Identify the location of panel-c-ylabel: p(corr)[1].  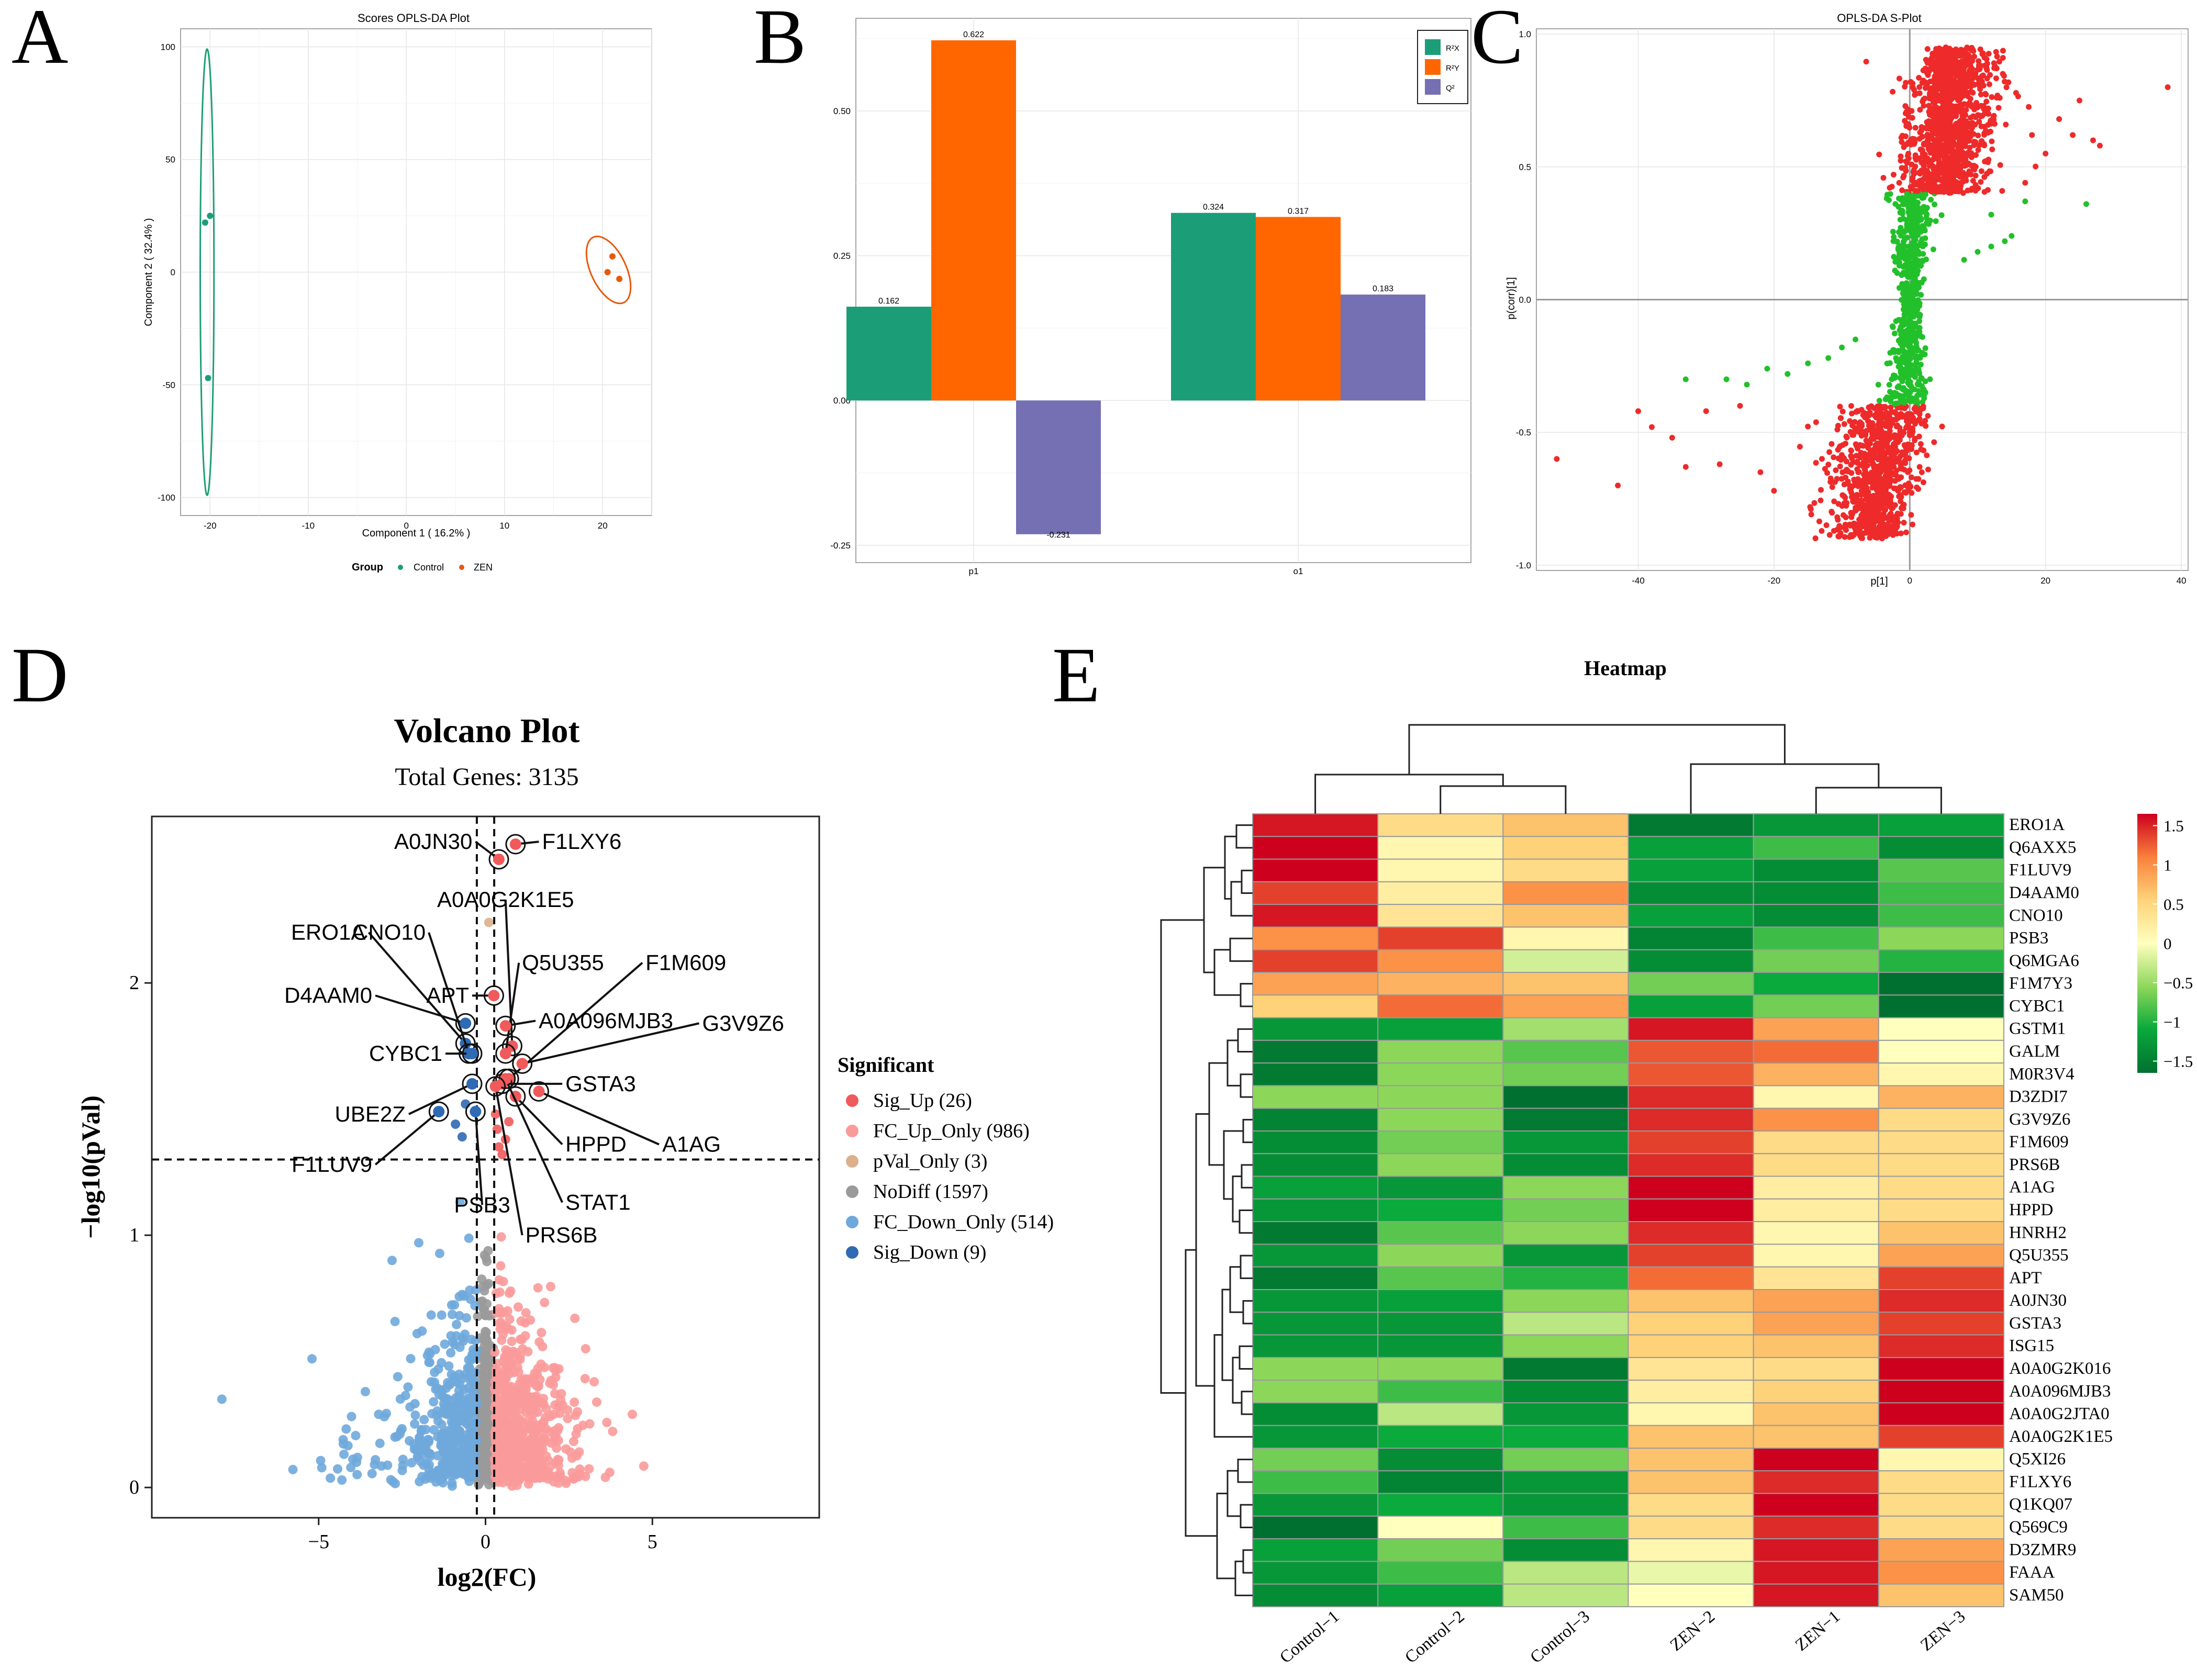
(1511, 298).